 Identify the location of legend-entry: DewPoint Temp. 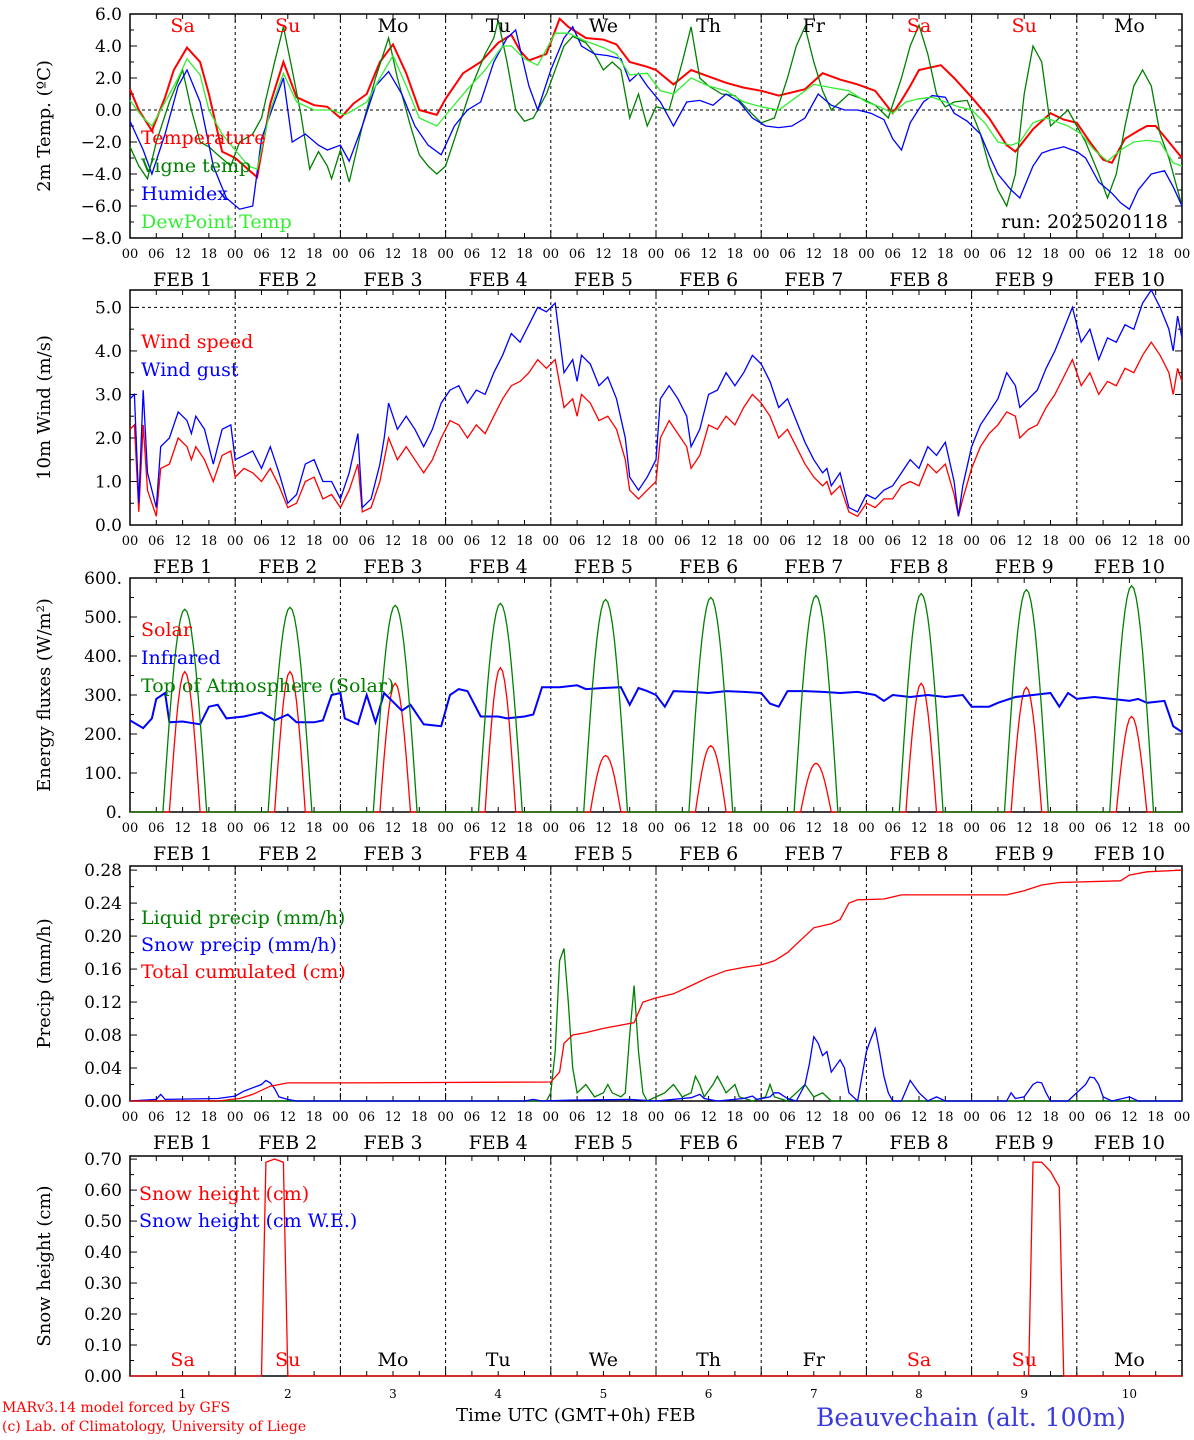
(216, 222).